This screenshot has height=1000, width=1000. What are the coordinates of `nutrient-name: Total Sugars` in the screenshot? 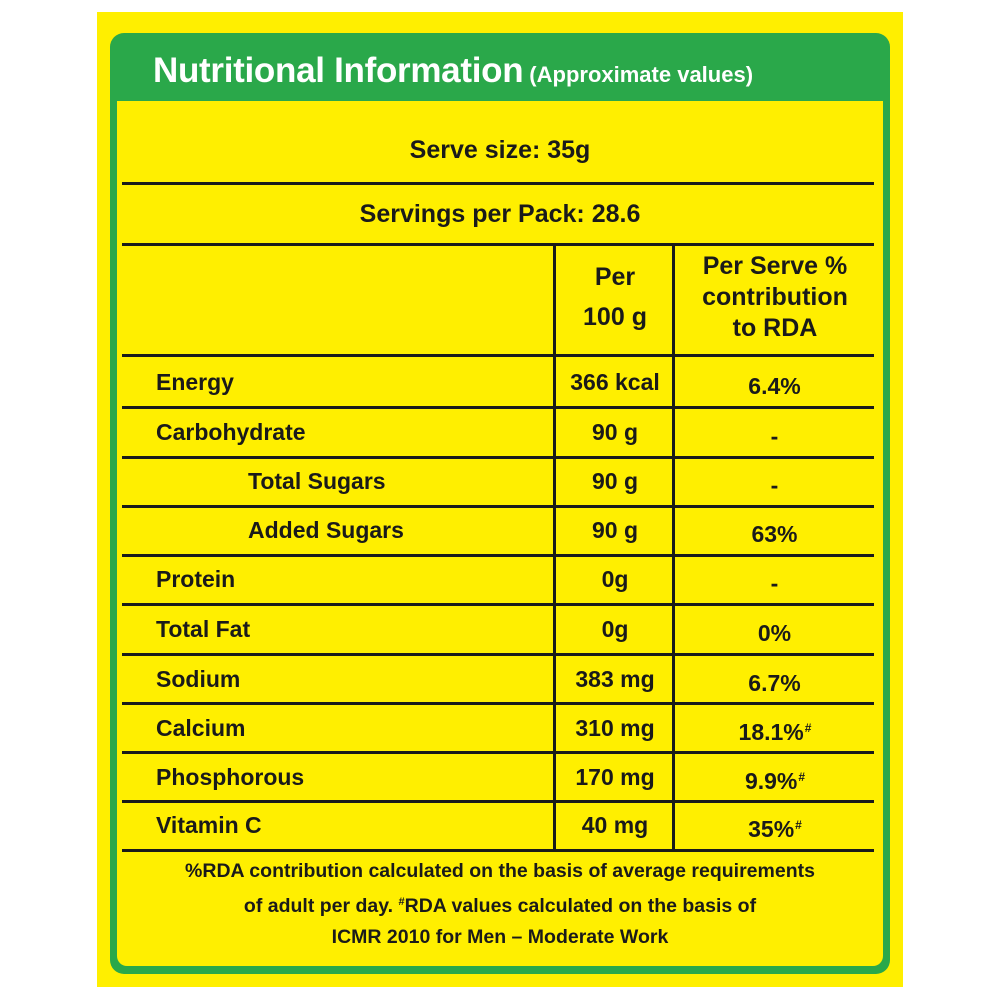 It's located at (317, 481).